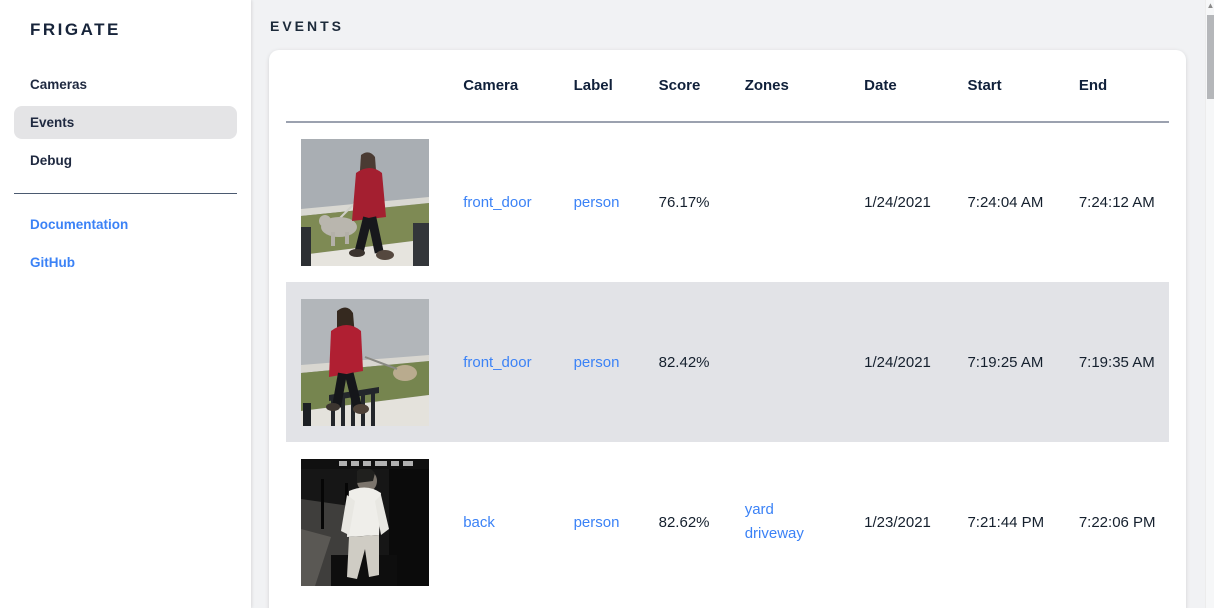 Image resolution: width=1214 pixels, height=608 pixels. What do you see at coordinates (52, 122) in the screenshot?
I see `sidebar-item-label: Events` at bounding box center [52, 122].